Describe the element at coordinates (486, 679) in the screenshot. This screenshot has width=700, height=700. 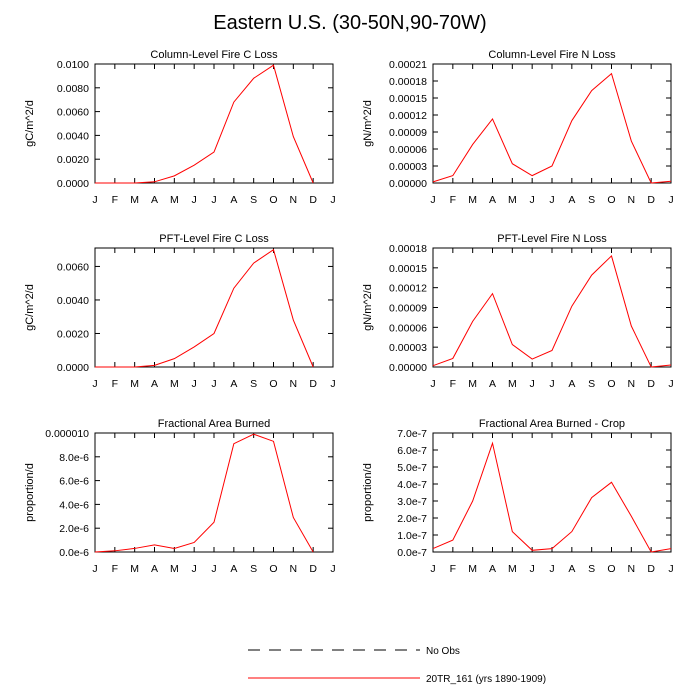
I see `legend-label-20tr: 20TR_161 (yrs 1890-1909)` at that location.